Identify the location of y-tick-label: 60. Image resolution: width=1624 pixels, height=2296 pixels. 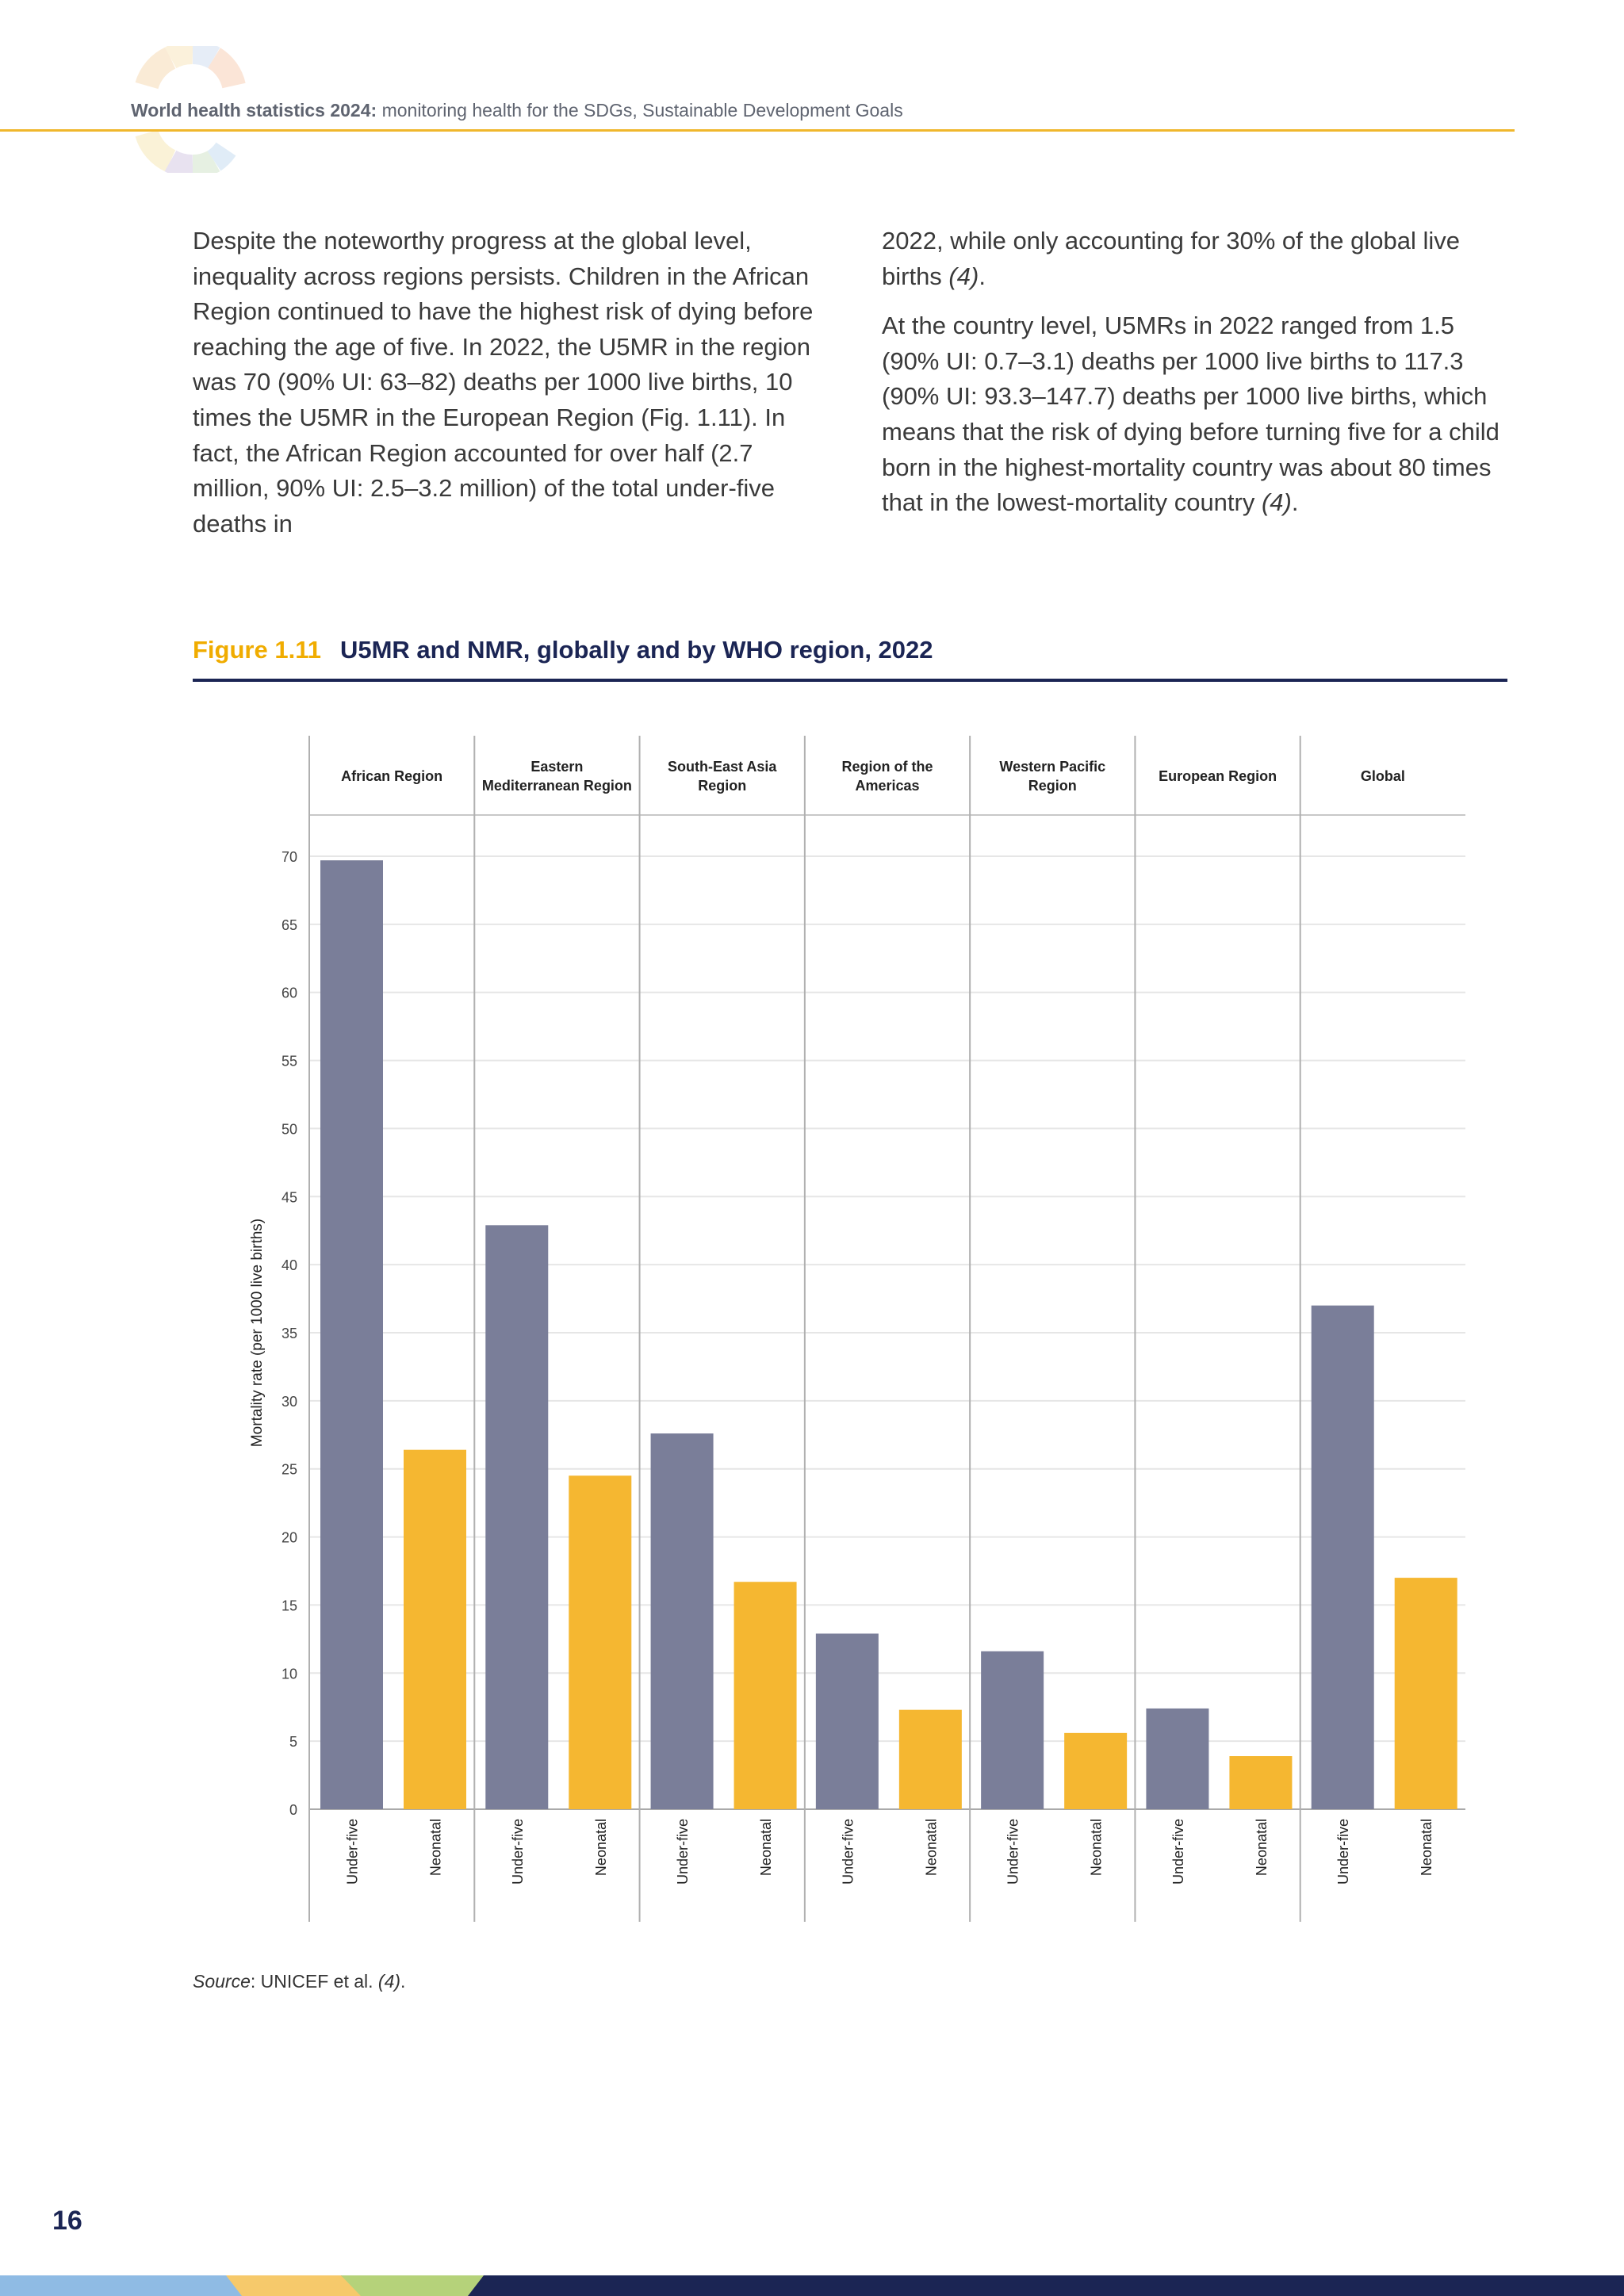
(289, 993).